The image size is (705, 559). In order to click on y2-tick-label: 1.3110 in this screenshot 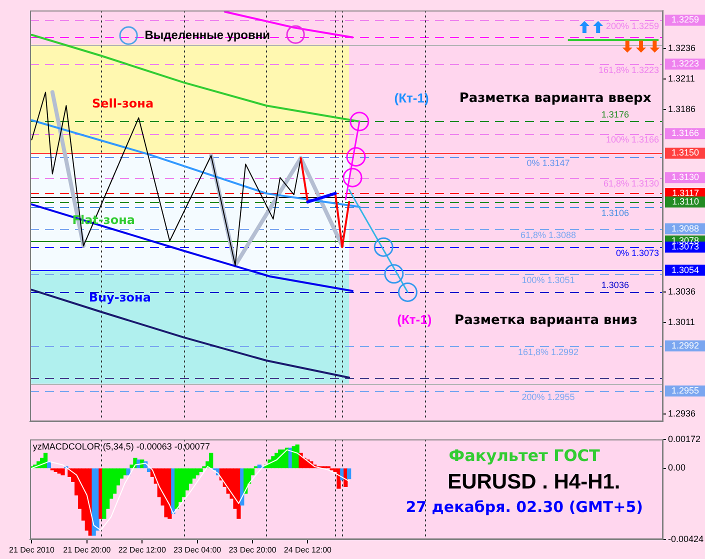, I will do `click(685, 201)`.